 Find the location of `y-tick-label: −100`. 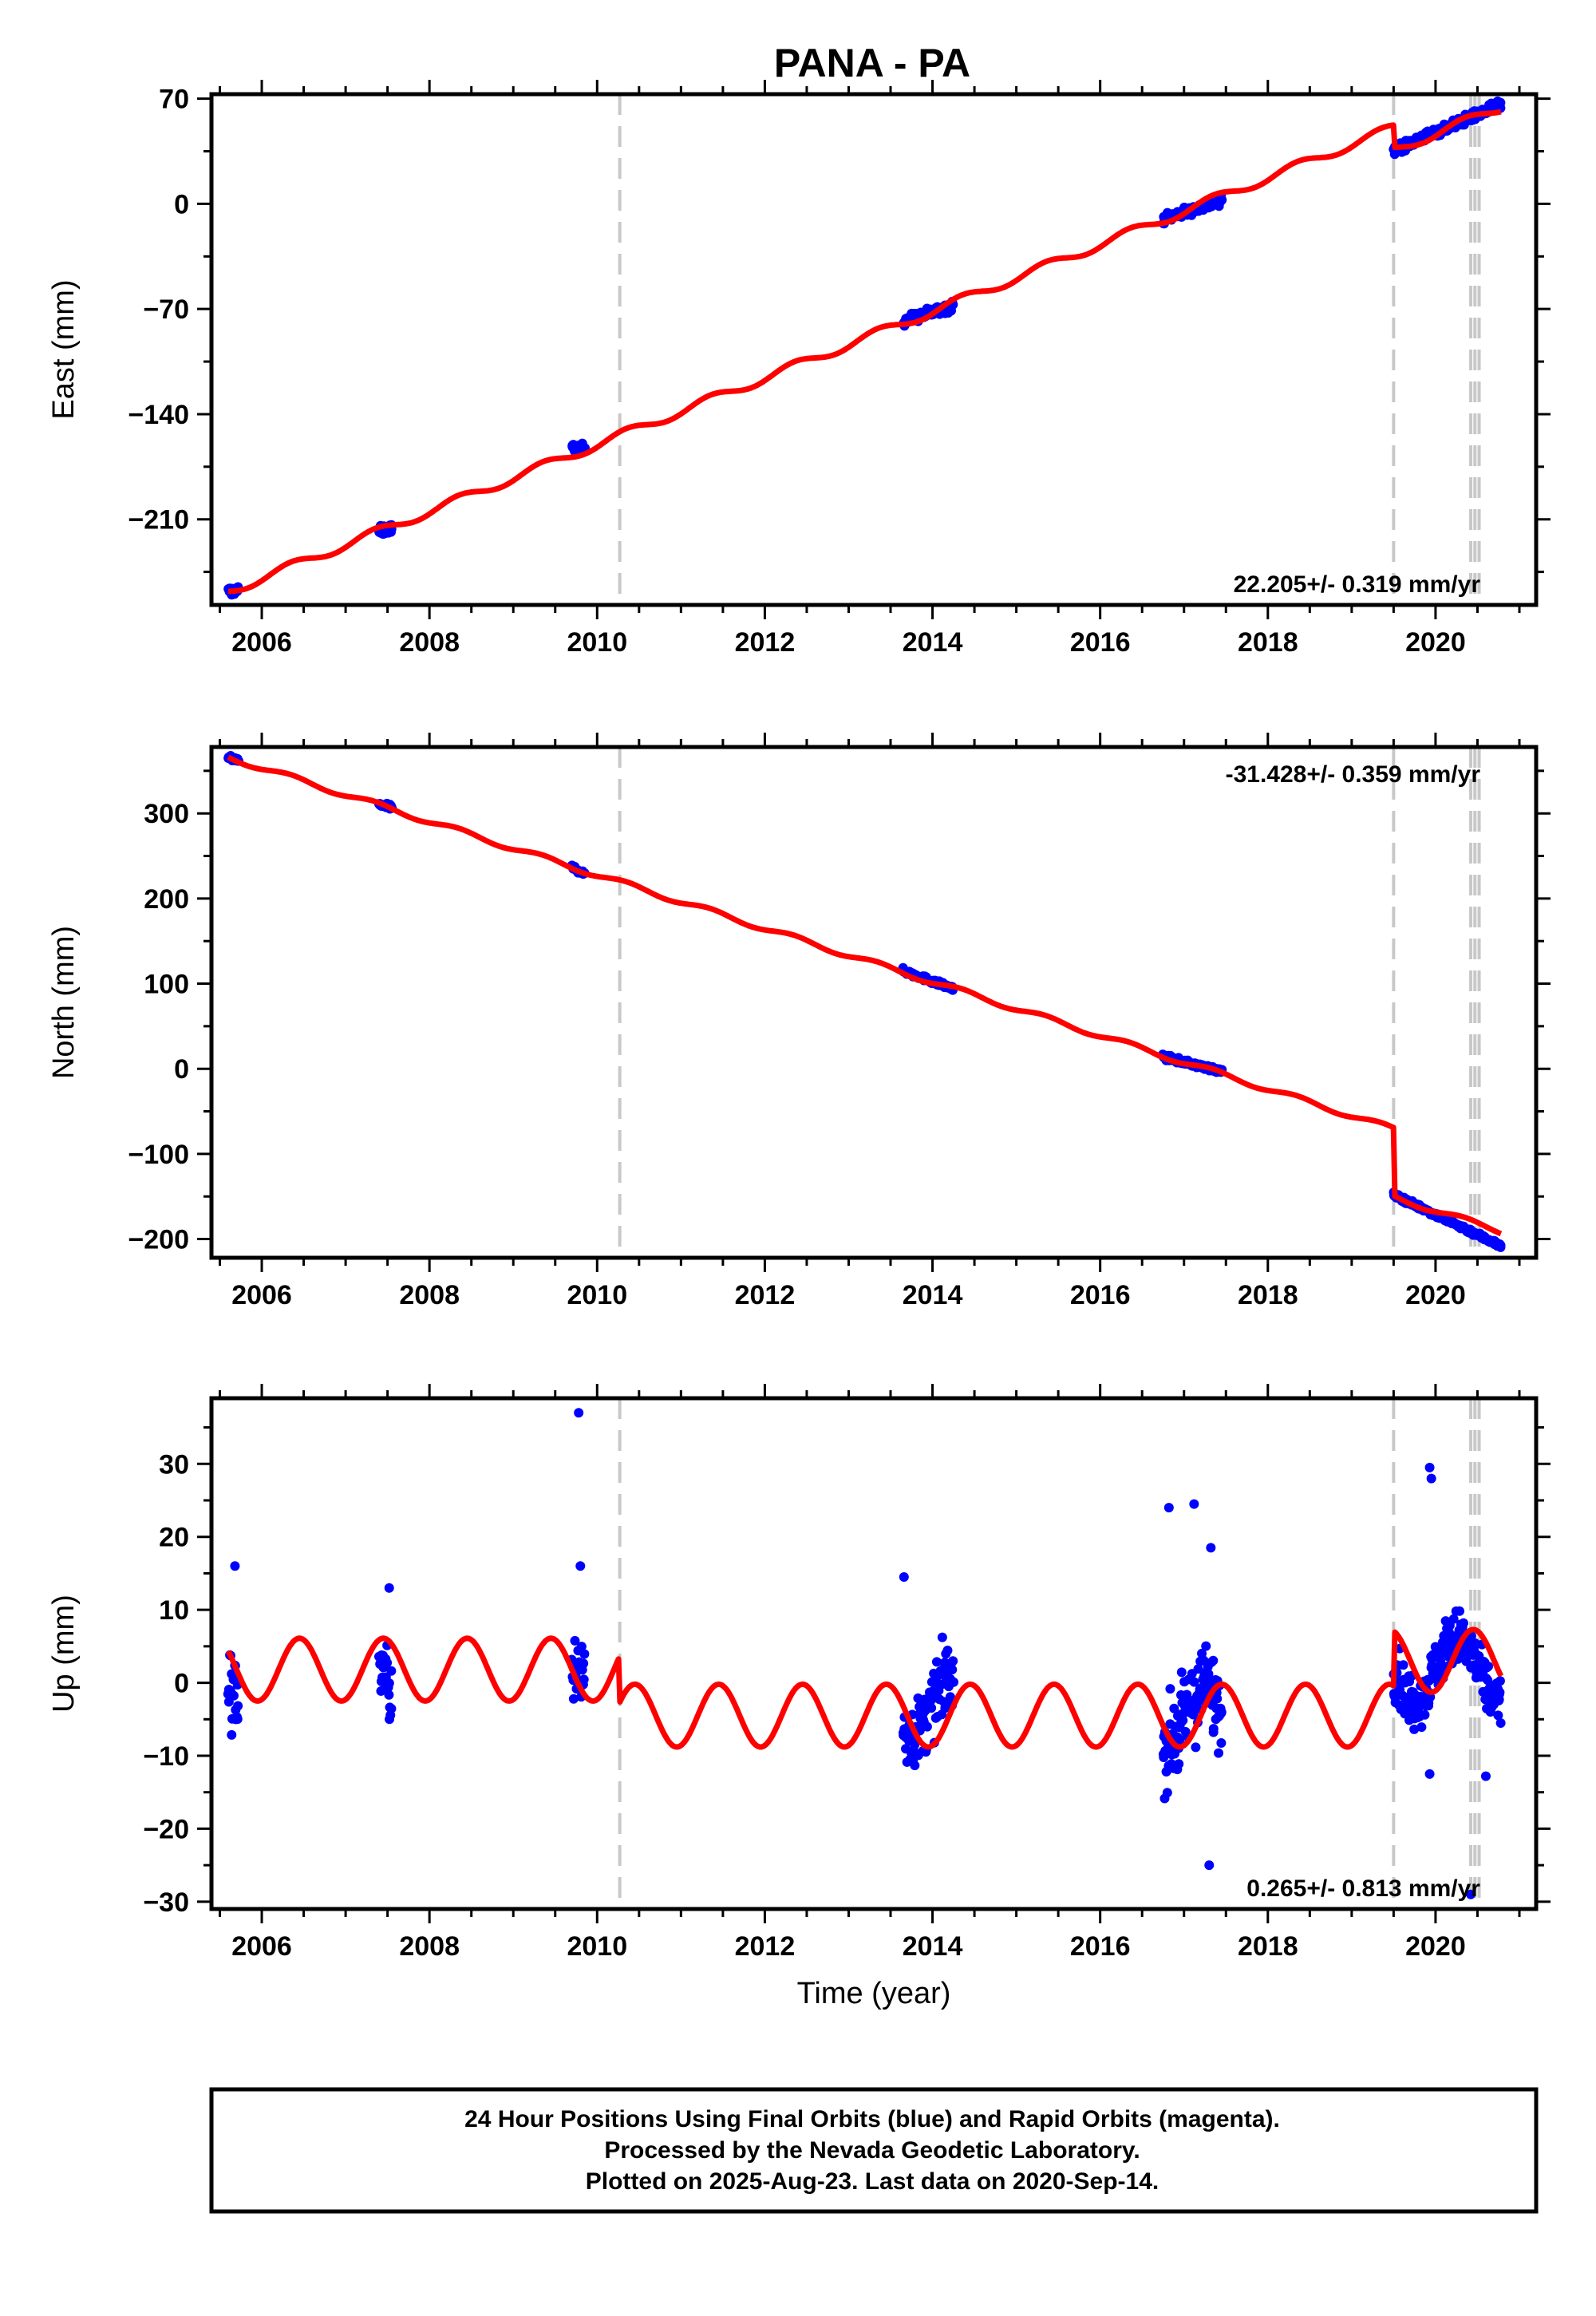

y-tick-label: −100 is located at coordinates (158, 1155).